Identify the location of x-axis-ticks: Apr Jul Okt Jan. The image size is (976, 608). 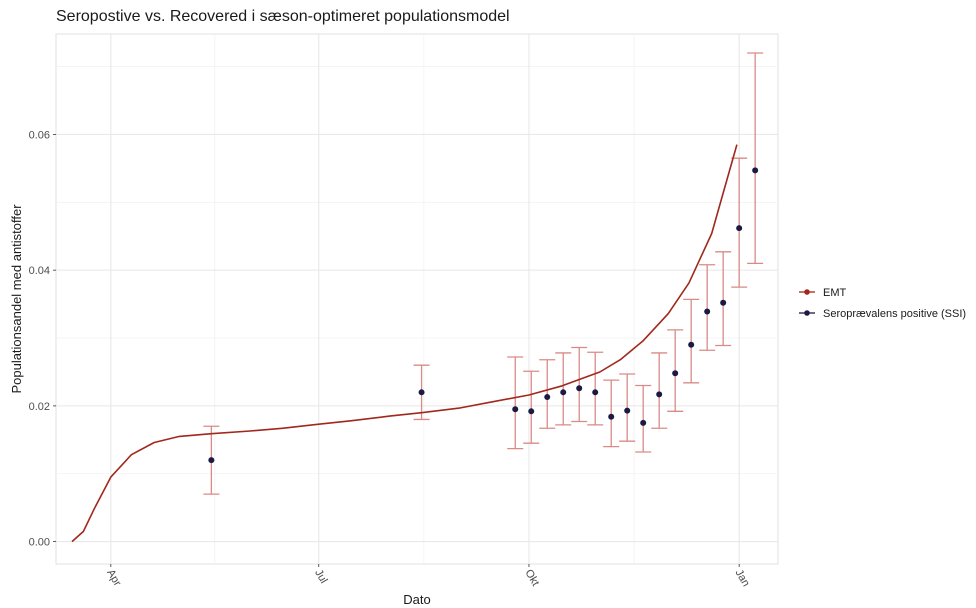
(428, 576).